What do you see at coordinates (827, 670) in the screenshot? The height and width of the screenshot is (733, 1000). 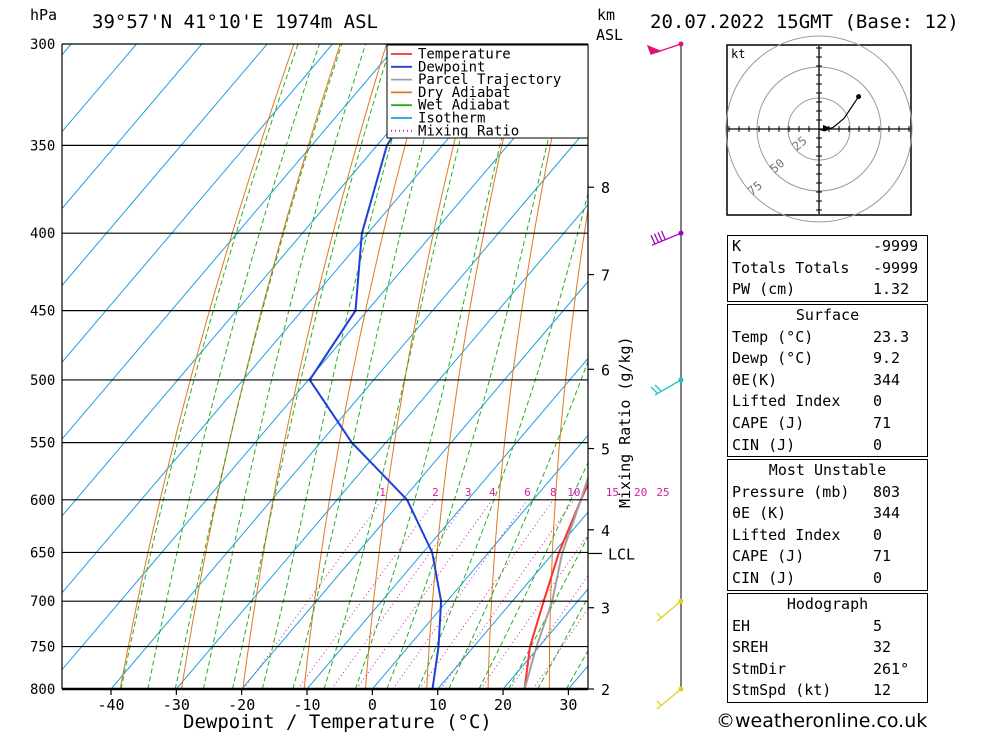 I see `index-row: StmDir 261°` at bounding box center [827, 670].